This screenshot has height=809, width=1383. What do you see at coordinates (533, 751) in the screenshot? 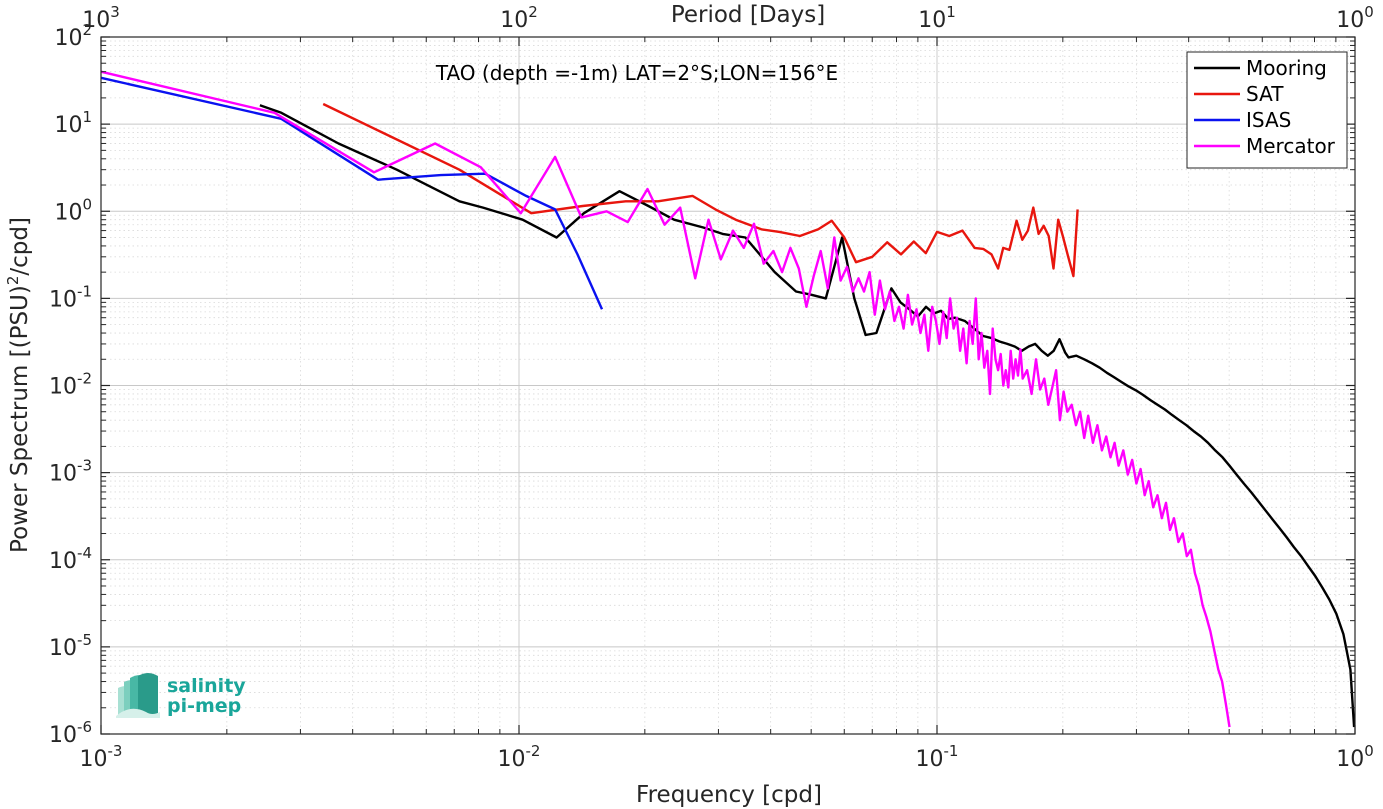
I see `x-tick-exp: -2` at bounding box center [533, 751].